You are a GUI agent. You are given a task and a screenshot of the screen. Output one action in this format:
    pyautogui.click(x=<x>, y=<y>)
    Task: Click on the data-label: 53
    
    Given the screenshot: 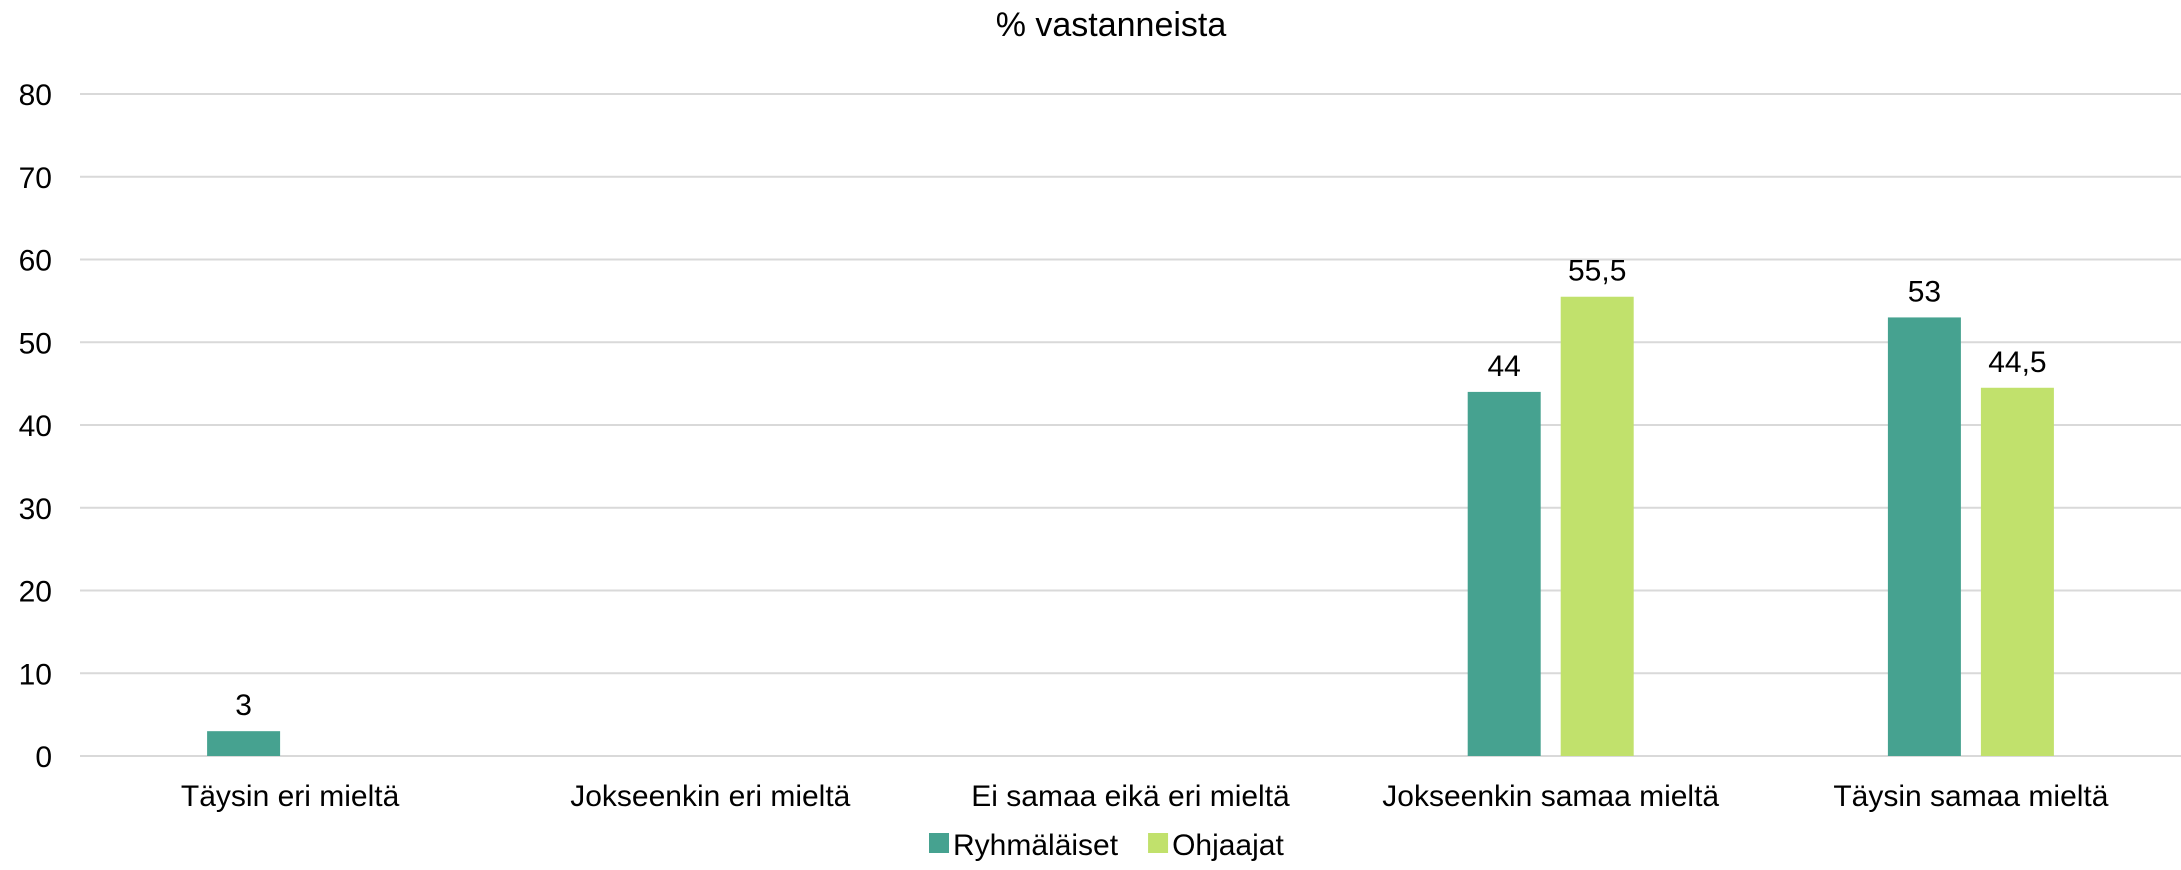 What is the action you would take?
    pyautogui.click(x=1924, y=291)
    